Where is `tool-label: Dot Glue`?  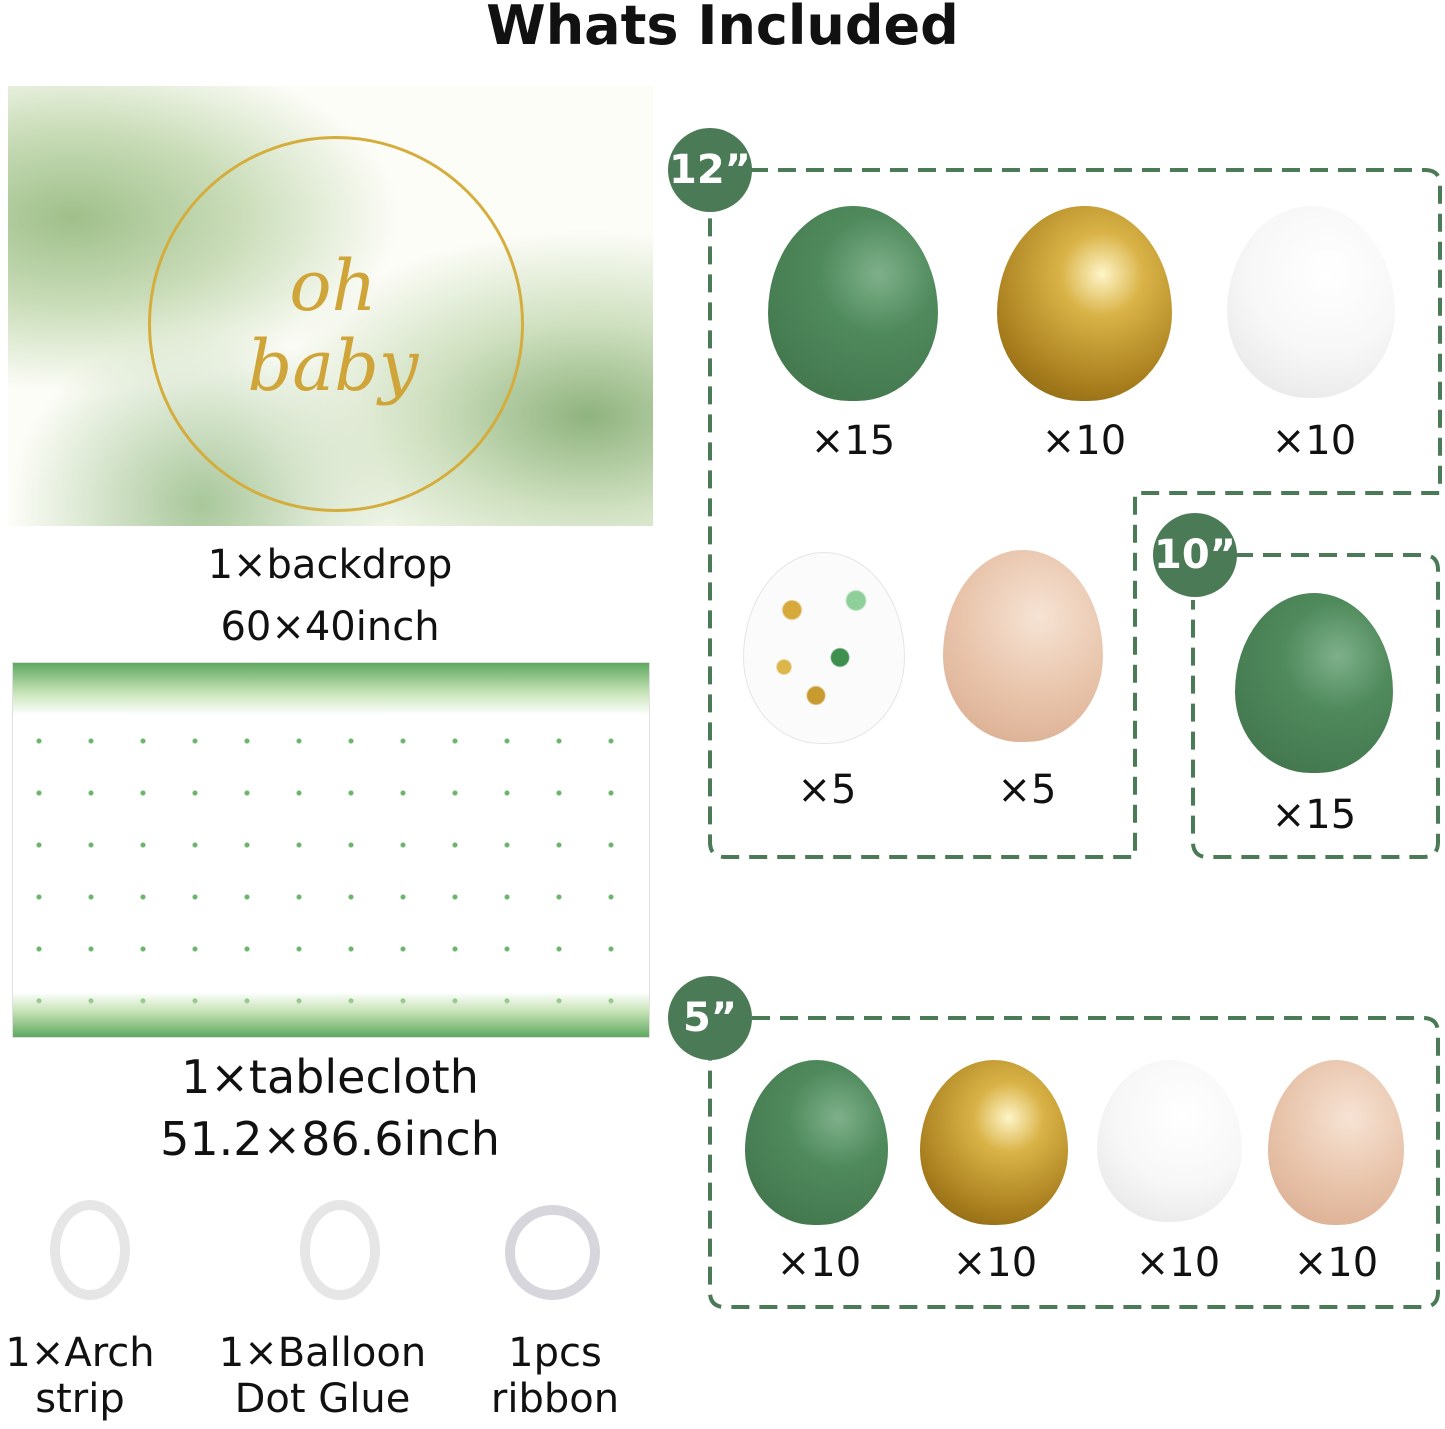
tool-label: Dot Glue is located at coordinates (322, 1399).